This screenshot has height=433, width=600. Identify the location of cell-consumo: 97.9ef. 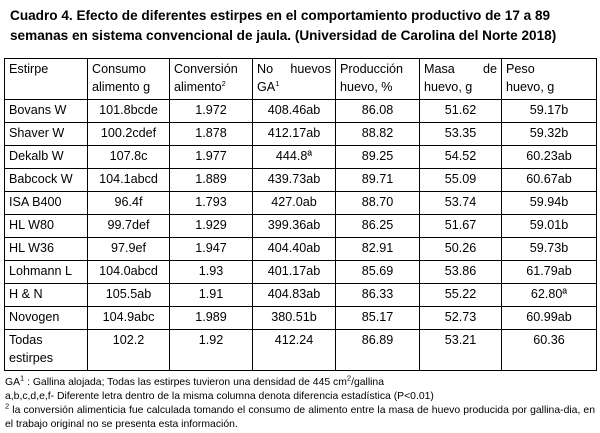
(128, 249).